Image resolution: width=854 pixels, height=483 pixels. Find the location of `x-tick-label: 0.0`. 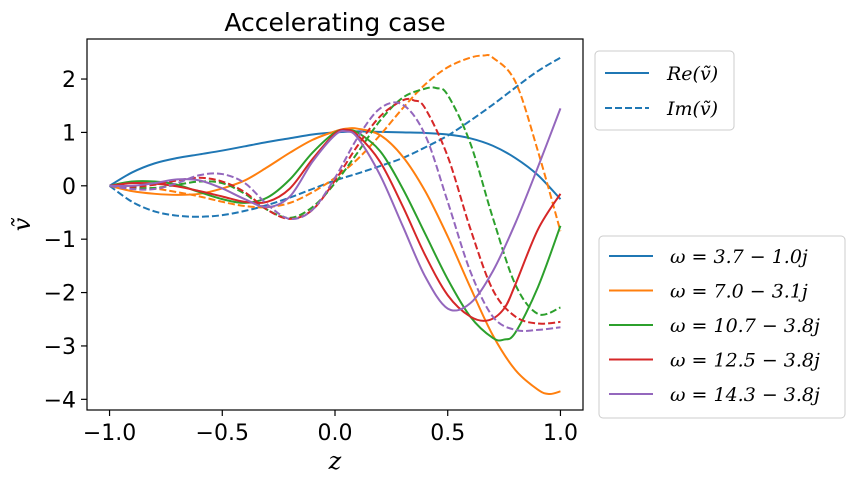

x-tick-label: 0.0 is located at coordinates (335, 433).